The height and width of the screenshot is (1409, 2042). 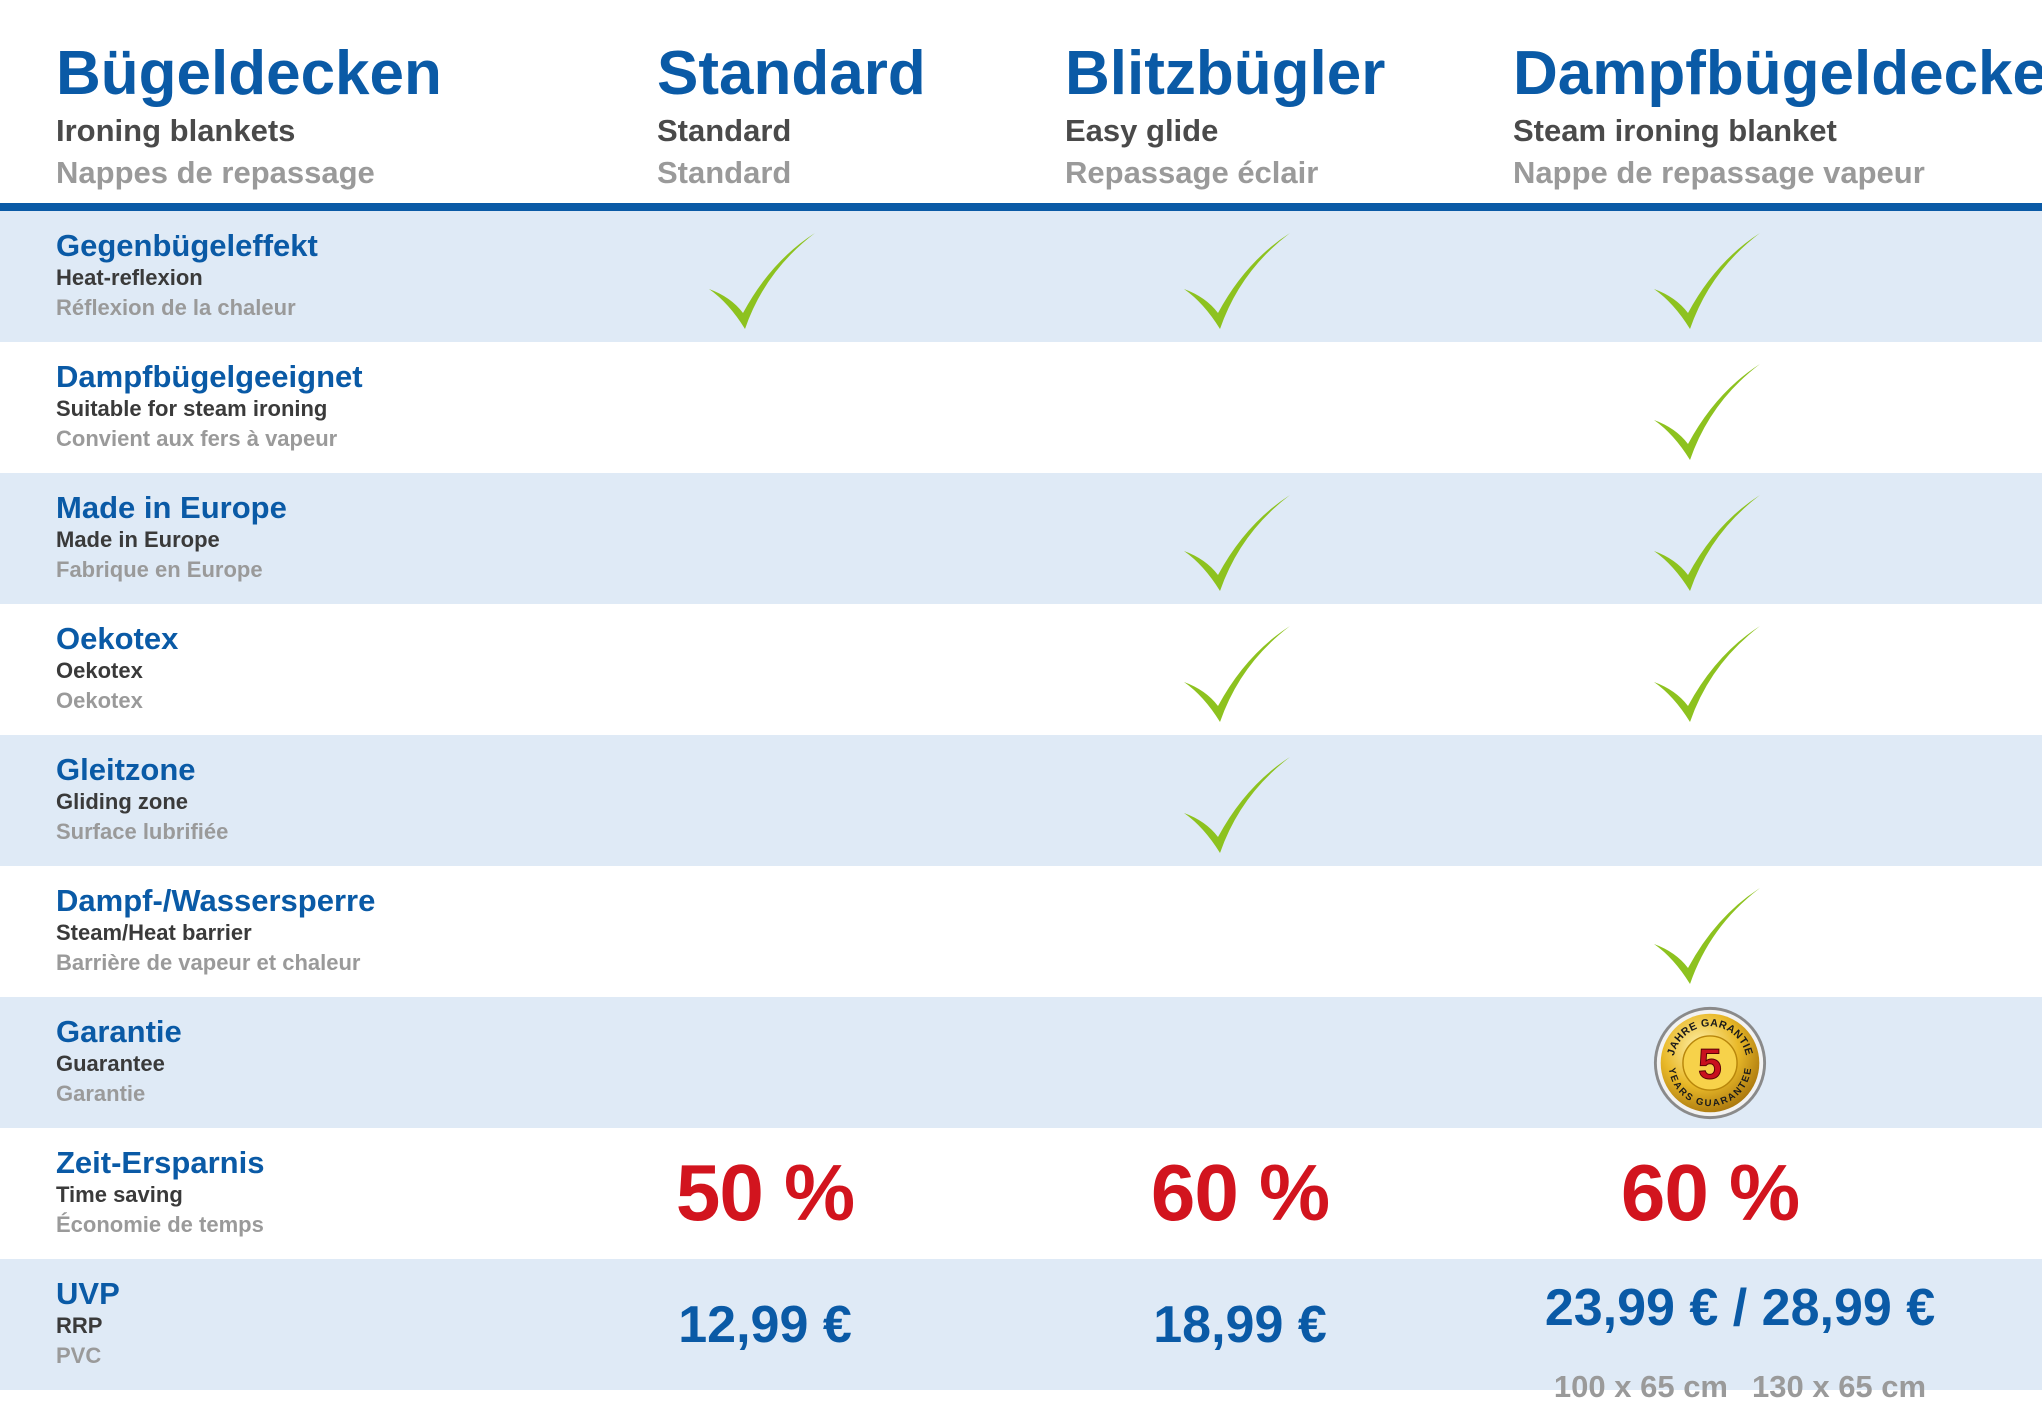 I want to click on row-label-fr: Fabrique en Europe, so click(x=159, y=569).